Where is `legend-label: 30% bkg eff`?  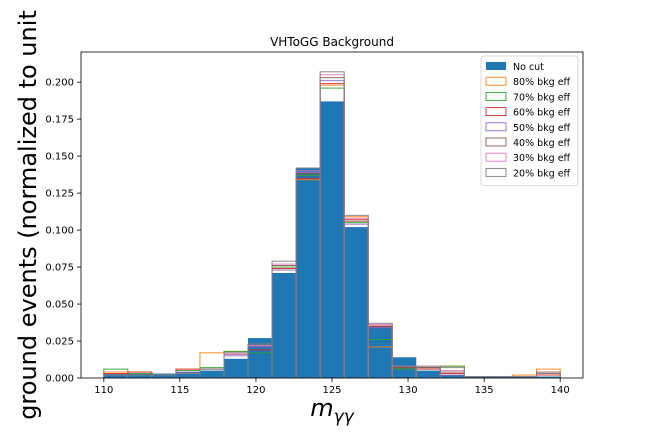
legend-label: 30% bkg eff is located at coordinates (542, 158).